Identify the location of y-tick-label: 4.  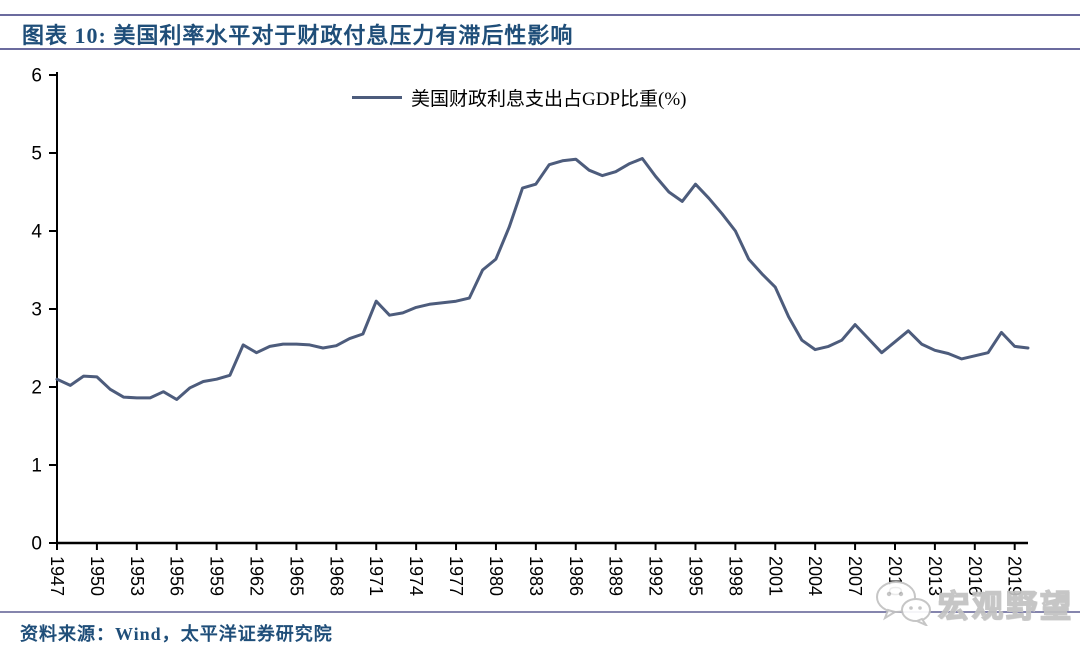
(36, 232).